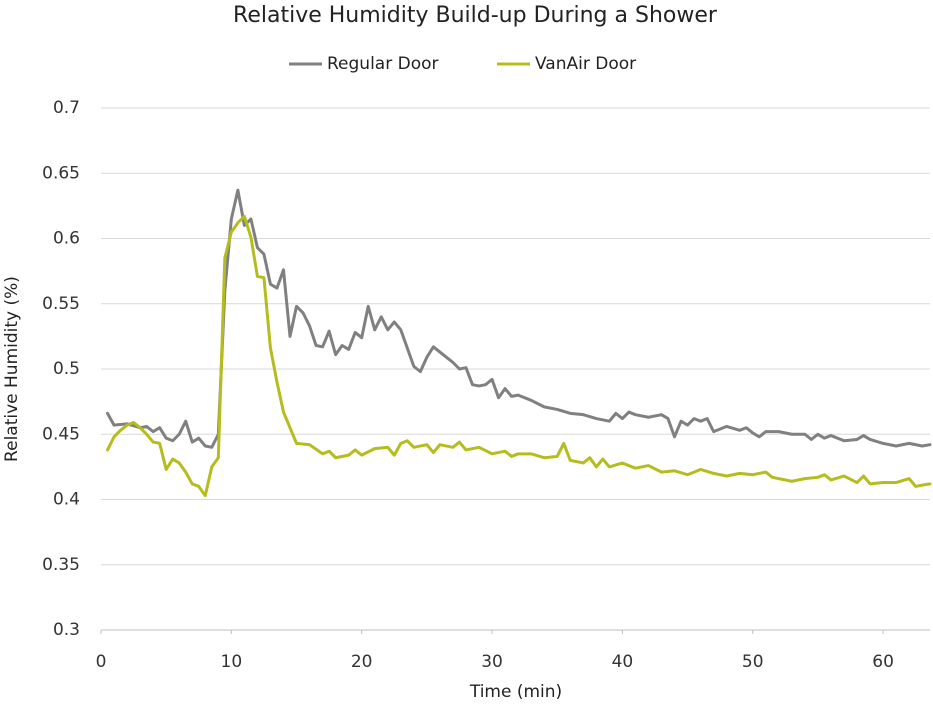  What do you see at coordinates (66, 500) in the screenshot?
I see `y-tick-label: 0.4` at bounding box center [66, 500].